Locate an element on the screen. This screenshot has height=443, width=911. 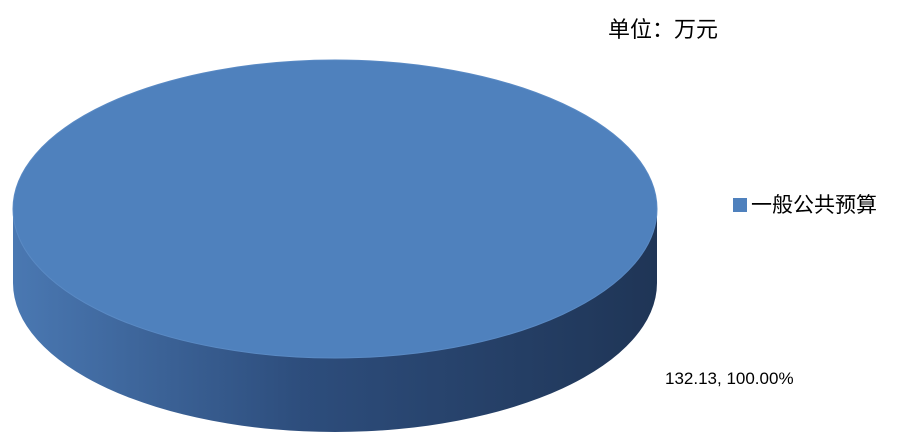
legend-swatch is located at coordinates (740, 205).